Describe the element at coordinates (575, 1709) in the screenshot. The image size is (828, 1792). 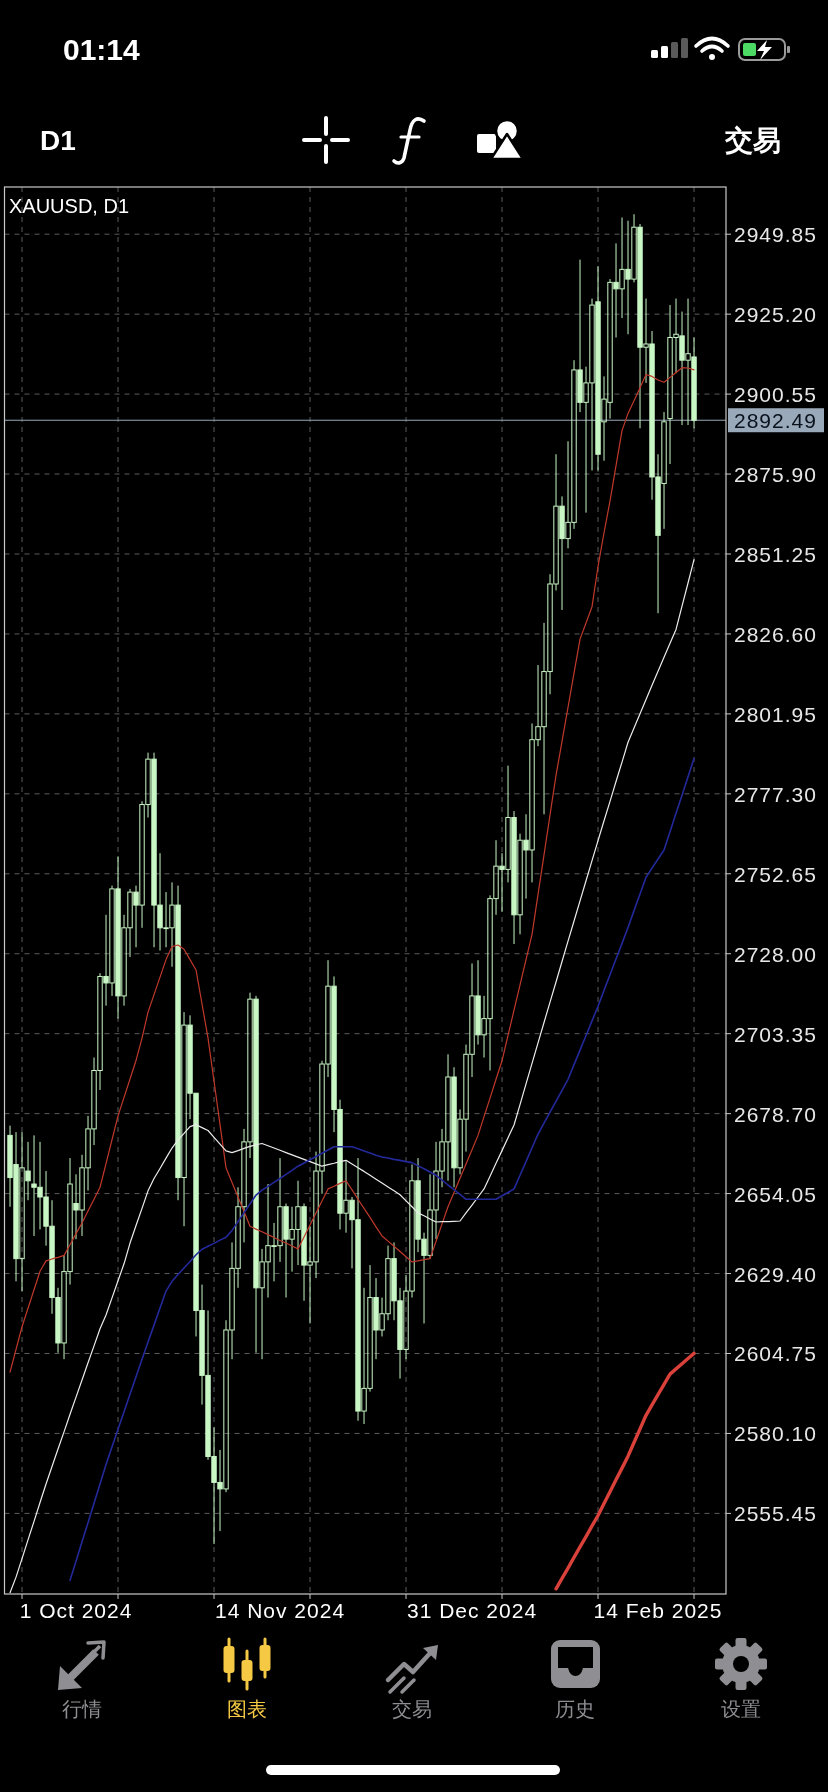
I see `text: 历史` at that location.